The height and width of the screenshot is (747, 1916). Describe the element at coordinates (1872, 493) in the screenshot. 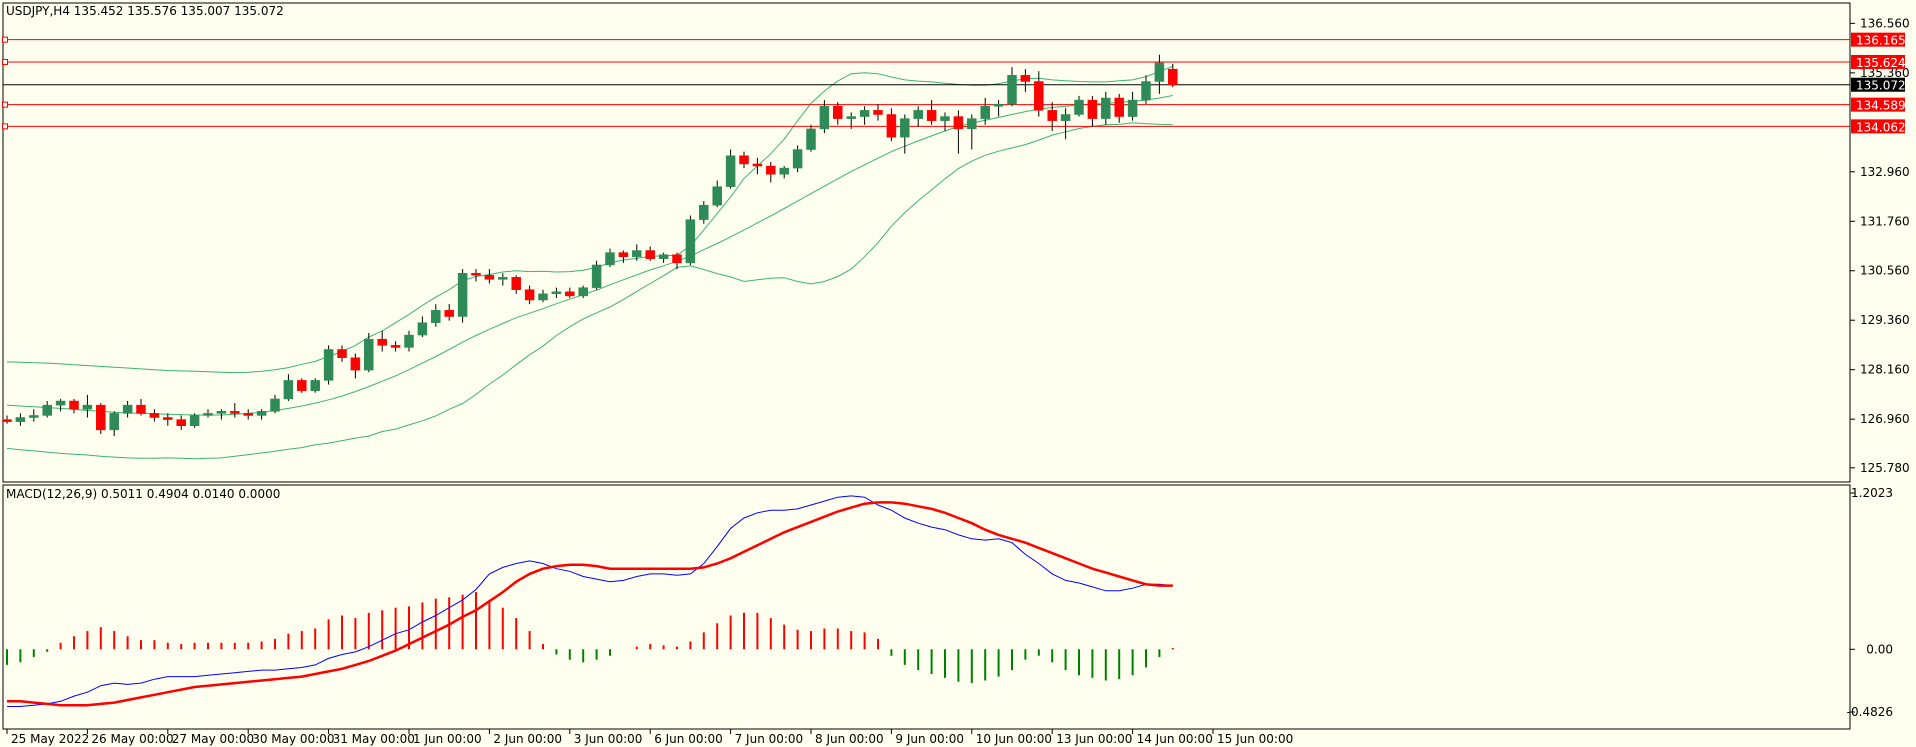

I see `macd-tick-label: 1.2023` at that location.